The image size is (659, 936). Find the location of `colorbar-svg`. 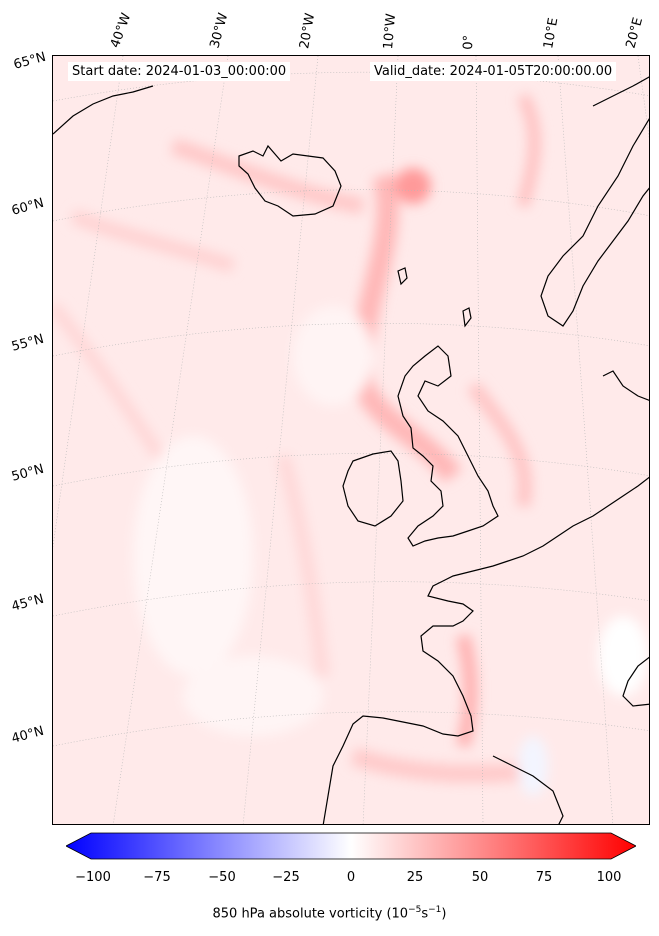

colorbar-svg is located at coordinates (351, 846).